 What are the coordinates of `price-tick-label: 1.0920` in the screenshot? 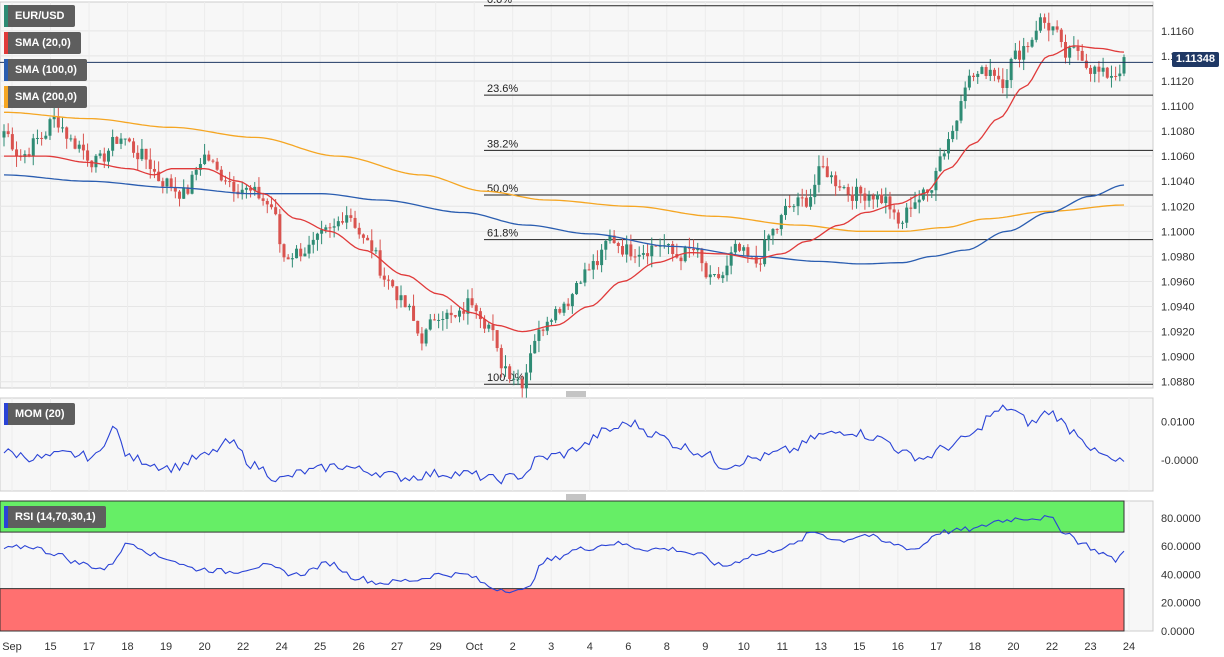 It's located at (1178, 333).